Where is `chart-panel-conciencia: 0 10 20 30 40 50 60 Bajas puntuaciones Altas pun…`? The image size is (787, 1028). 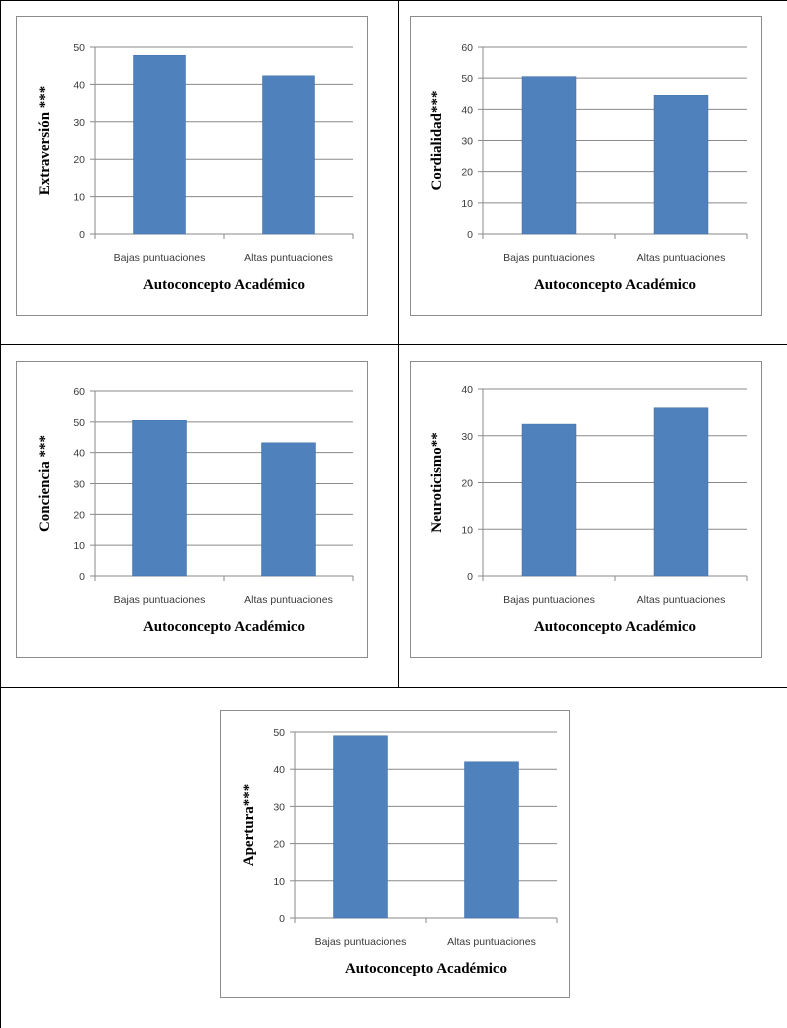
chart-panel-conciencia: 0 10 20 30 40 50 60 Bajas puntuaciones Altas pun… is located at coordinates (192, 509).